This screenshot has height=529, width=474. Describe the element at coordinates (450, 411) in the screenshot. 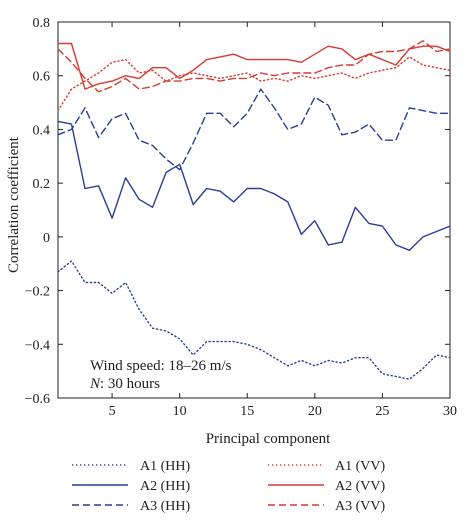

I see `x-tick-label: 30` at that location.